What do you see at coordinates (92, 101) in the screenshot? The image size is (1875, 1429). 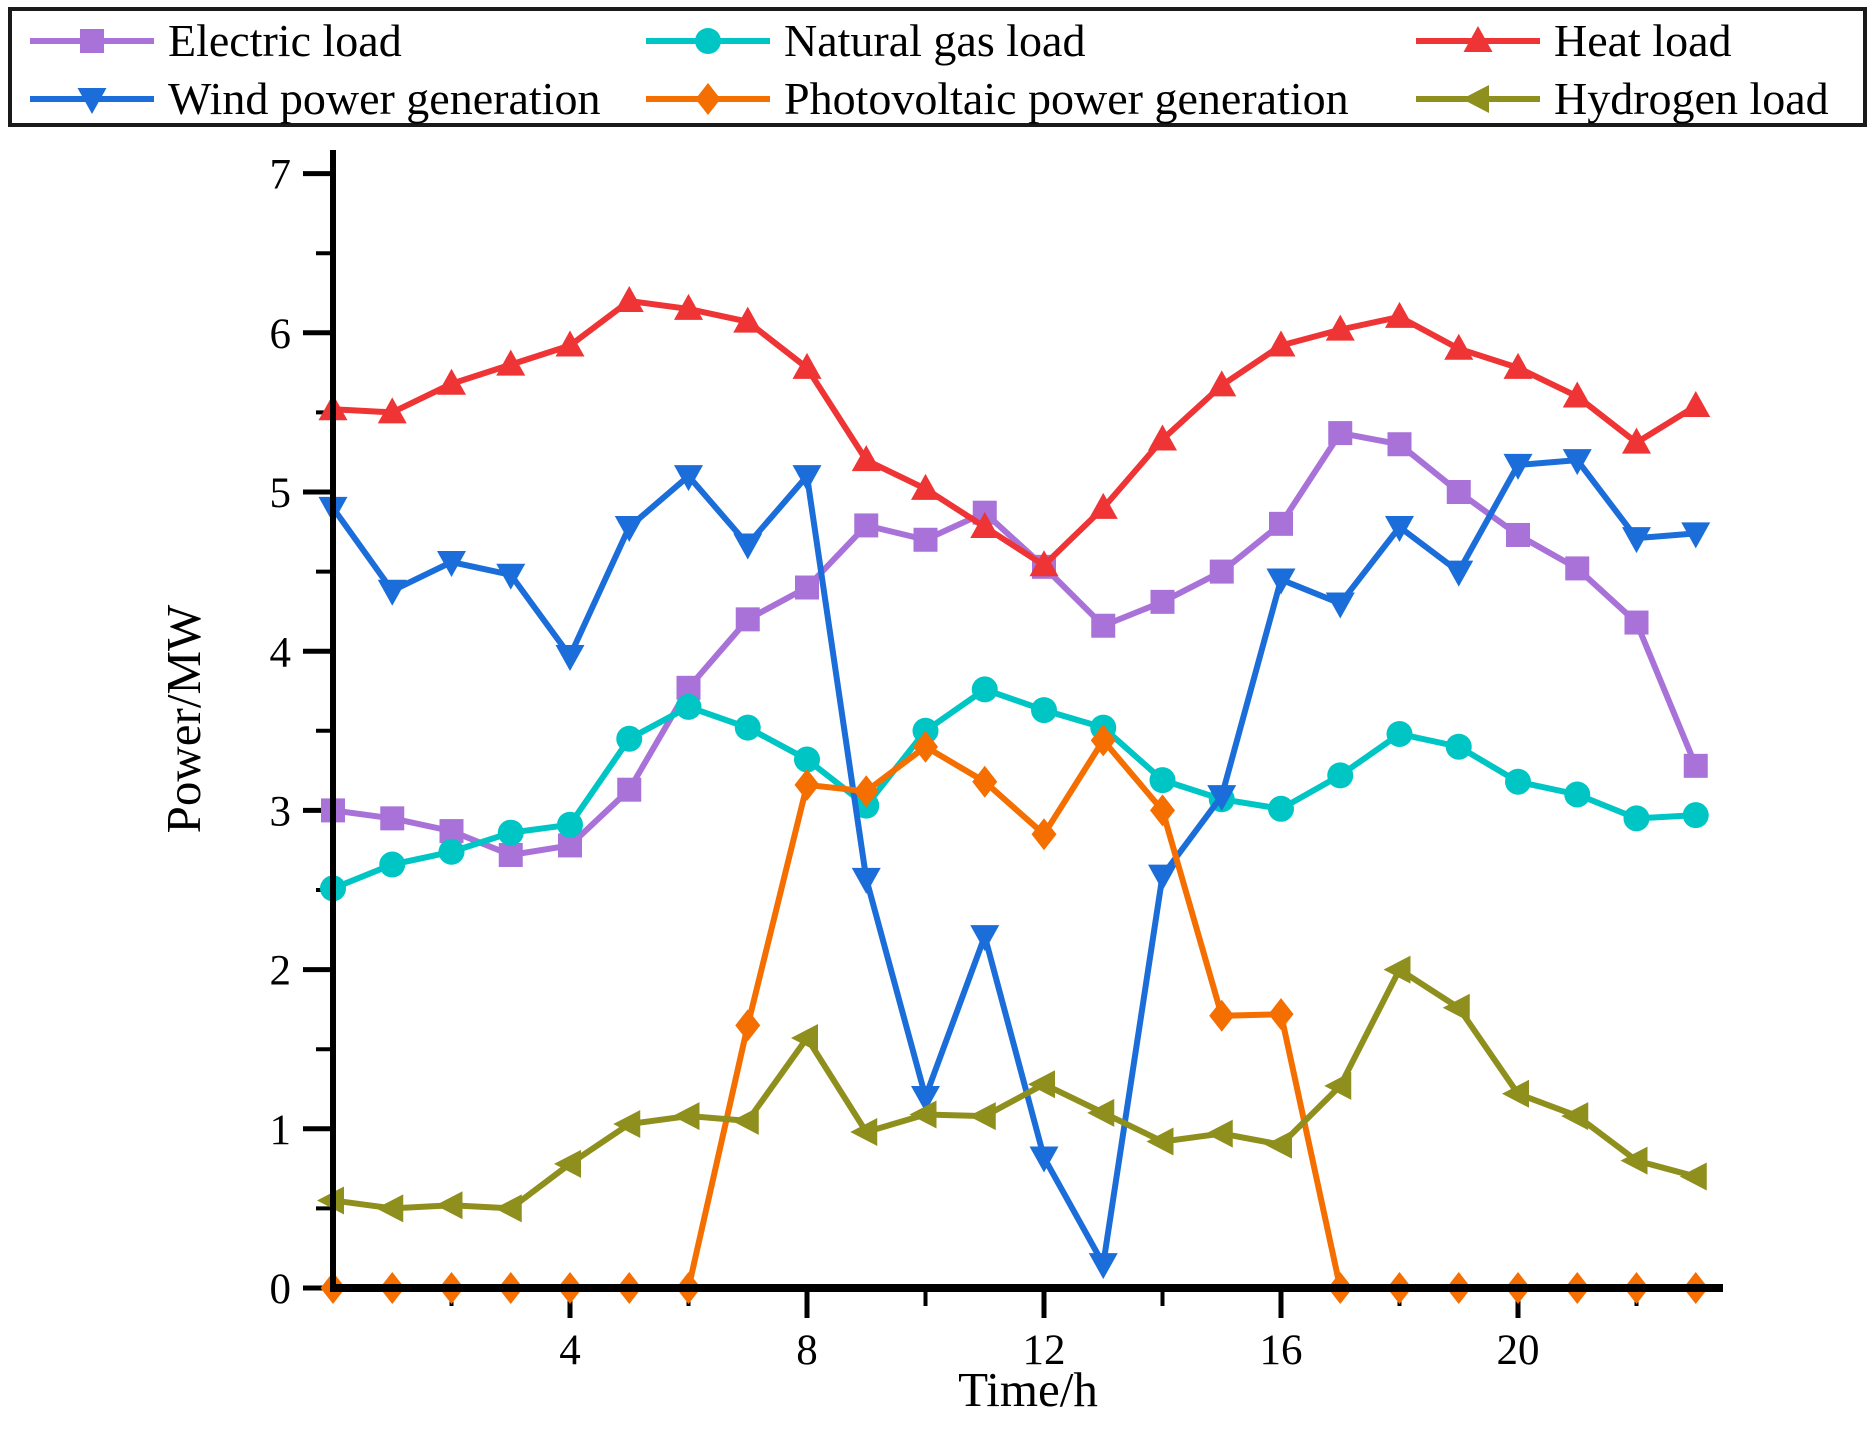 I see `legend-swatch-wind-power-generation` at bounding box center [92, 101].